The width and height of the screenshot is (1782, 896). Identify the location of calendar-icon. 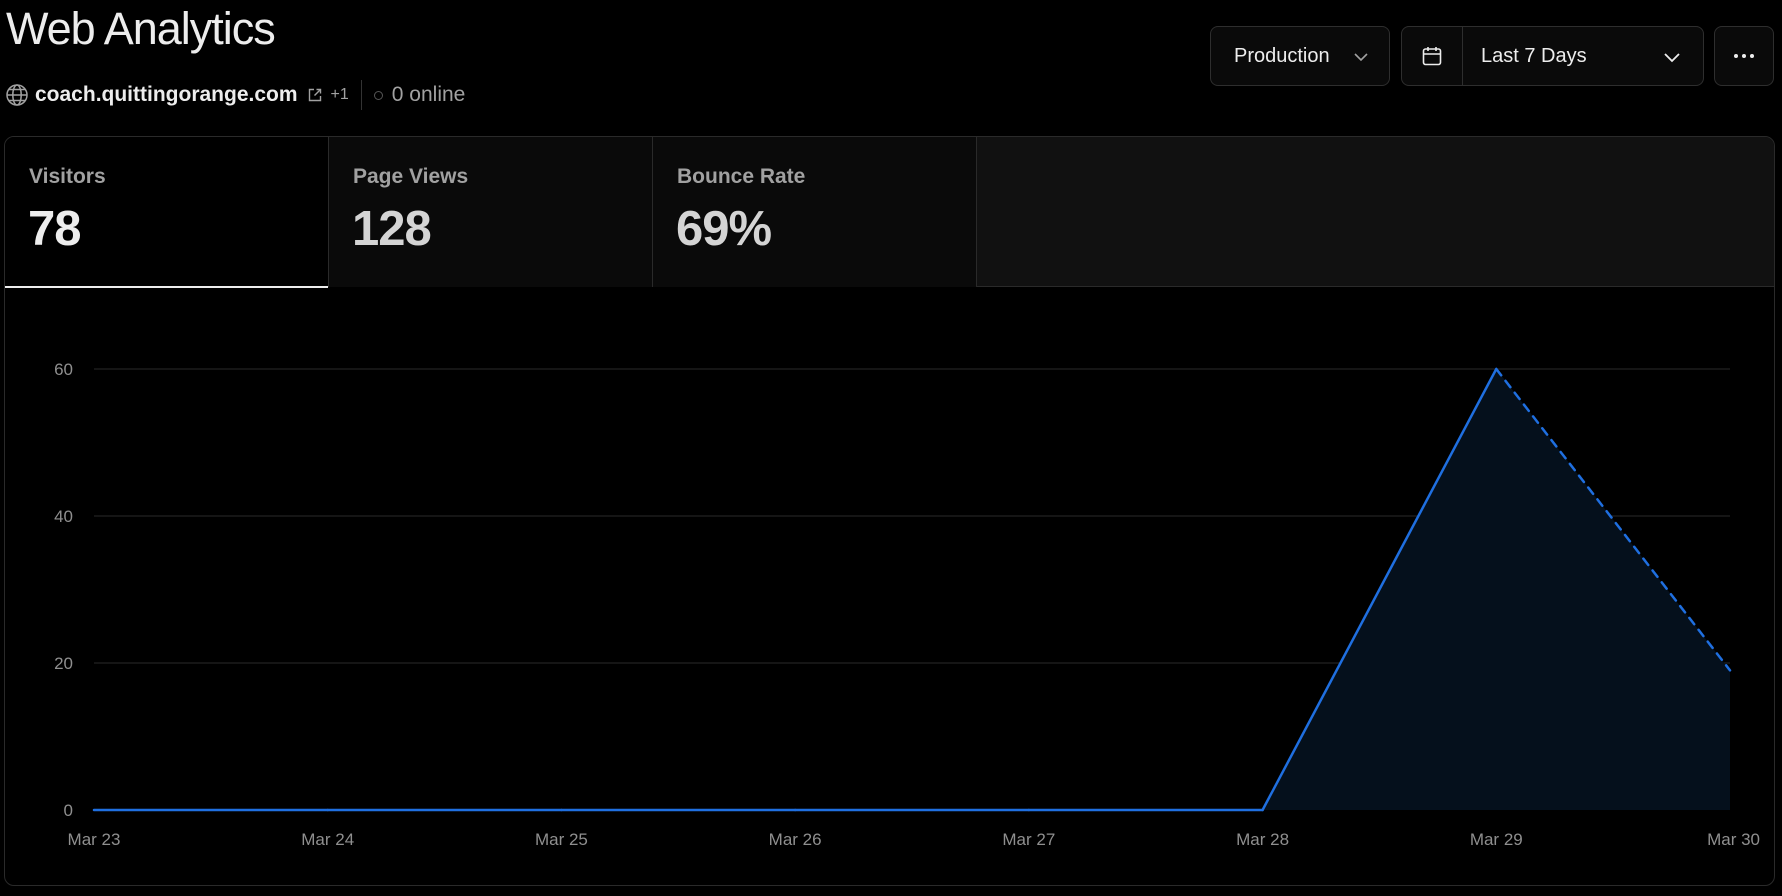
(1432, 56).